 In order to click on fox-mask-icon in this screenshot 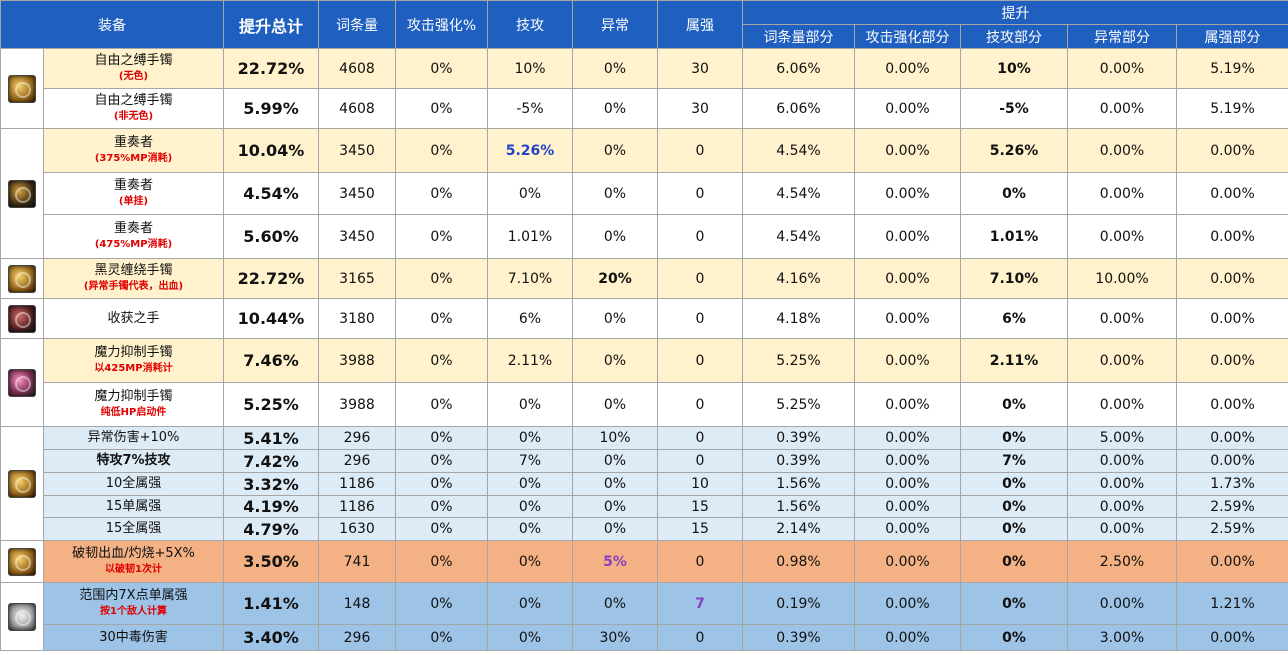, I will do `click(22, 616)`.